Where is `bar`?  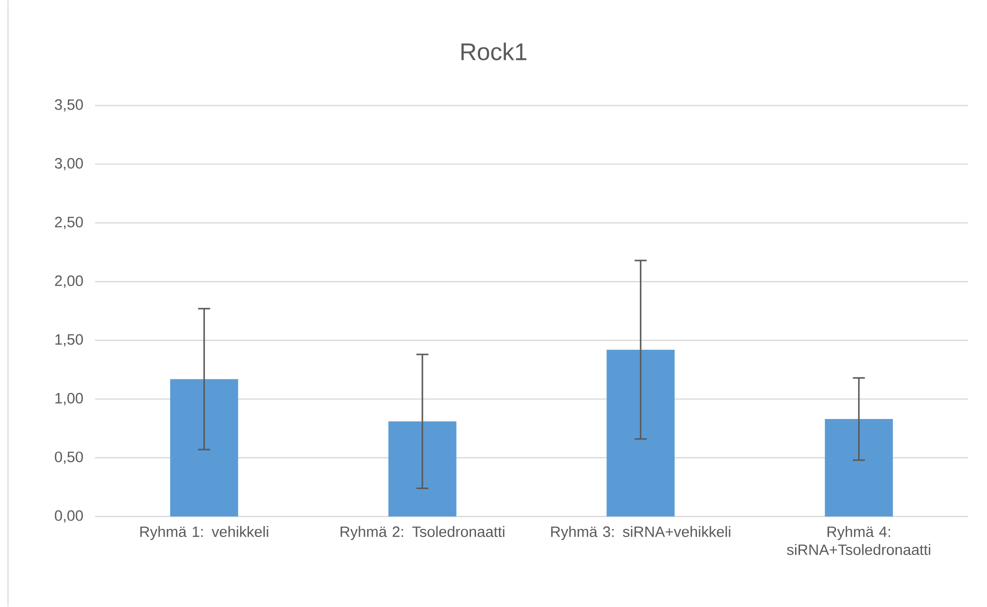 bar is located at coordinates (858, 467).